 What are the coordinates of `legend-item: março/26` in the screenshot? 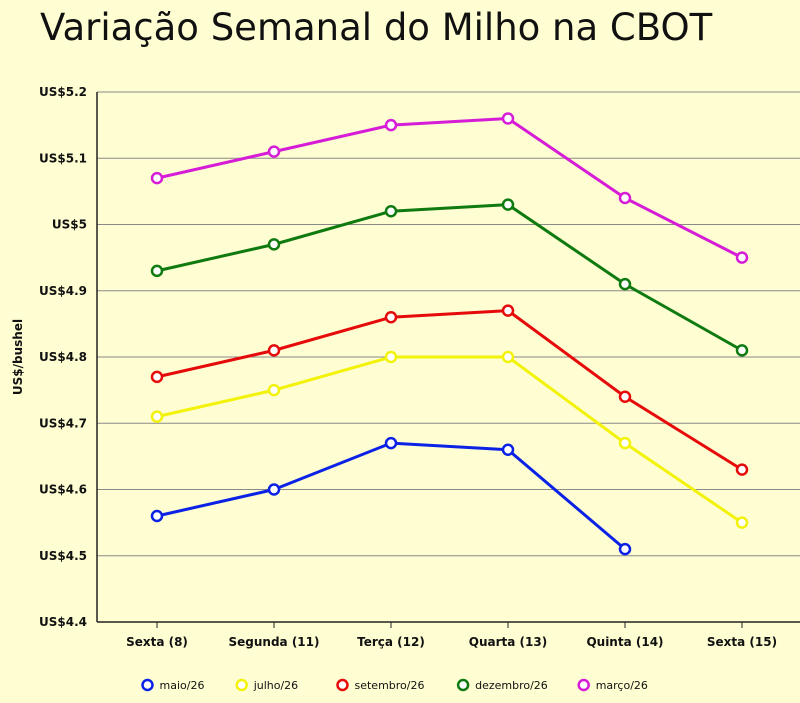 It's located at (612, 685).